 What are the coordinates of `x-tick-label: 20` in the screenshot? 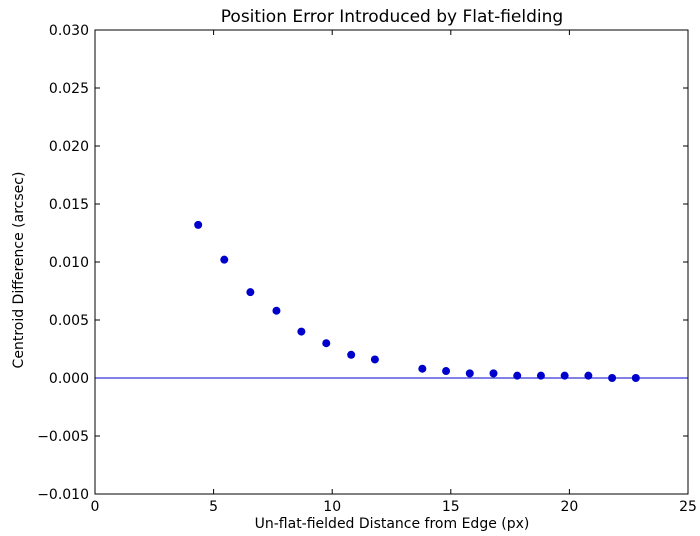 It's located at (569, 507).